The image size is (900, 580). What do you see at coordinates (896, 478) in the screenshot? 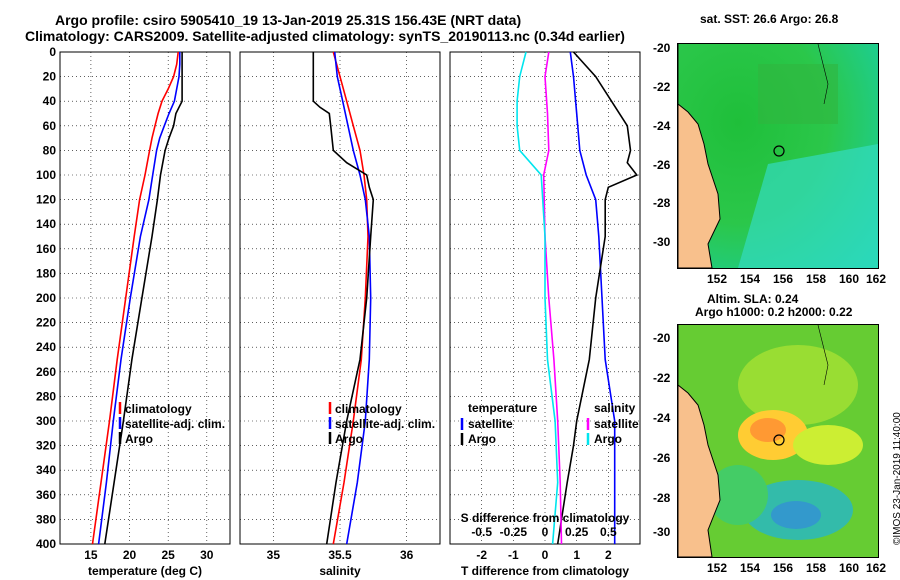
I see `credit-text: ©IMOS 23-Jan-2019 11:40:00` at bounding box center [896, 478].